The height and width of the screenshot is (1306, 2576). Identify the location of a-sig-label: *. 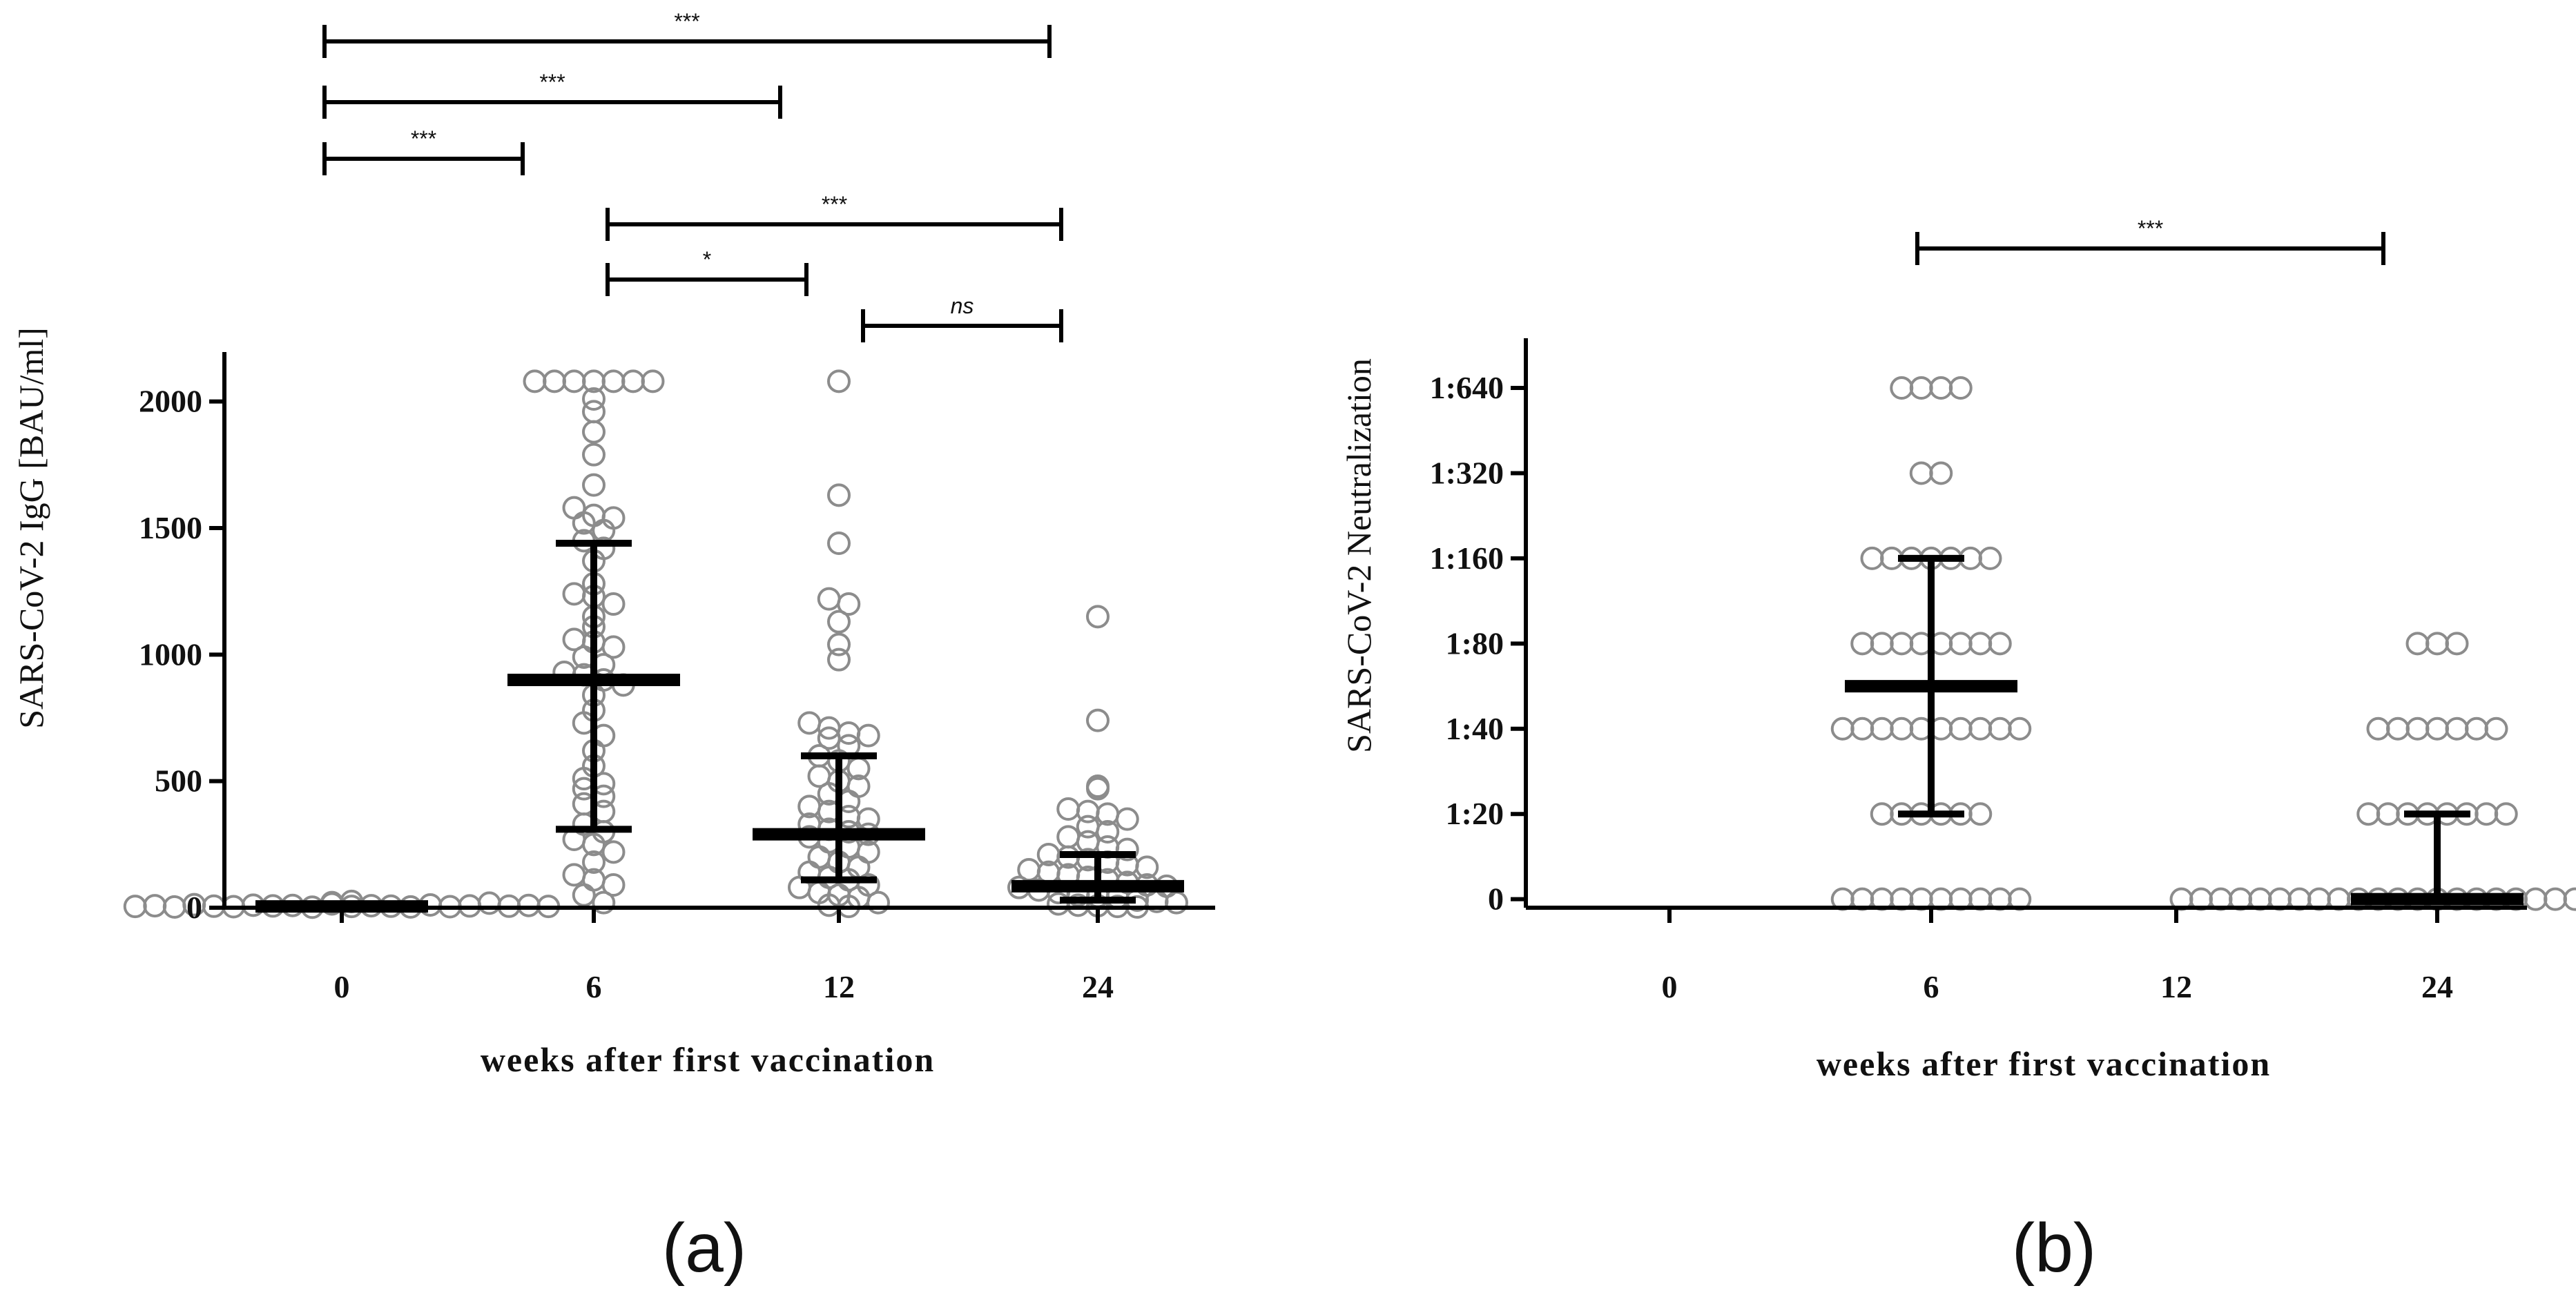
(707, 259).